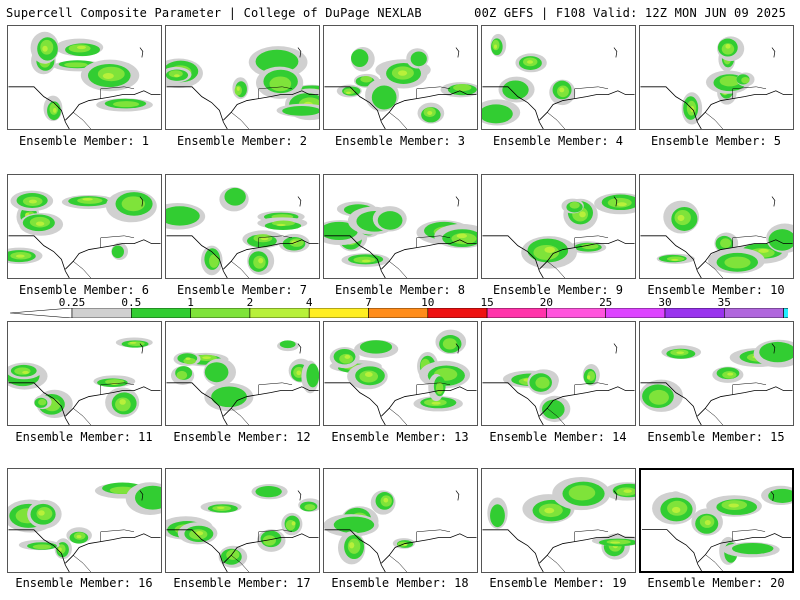  Describe the element at coordinates (84, 583) in the screenshot. I see `panel-caption-16: Ensemble Member: 16` at that location.